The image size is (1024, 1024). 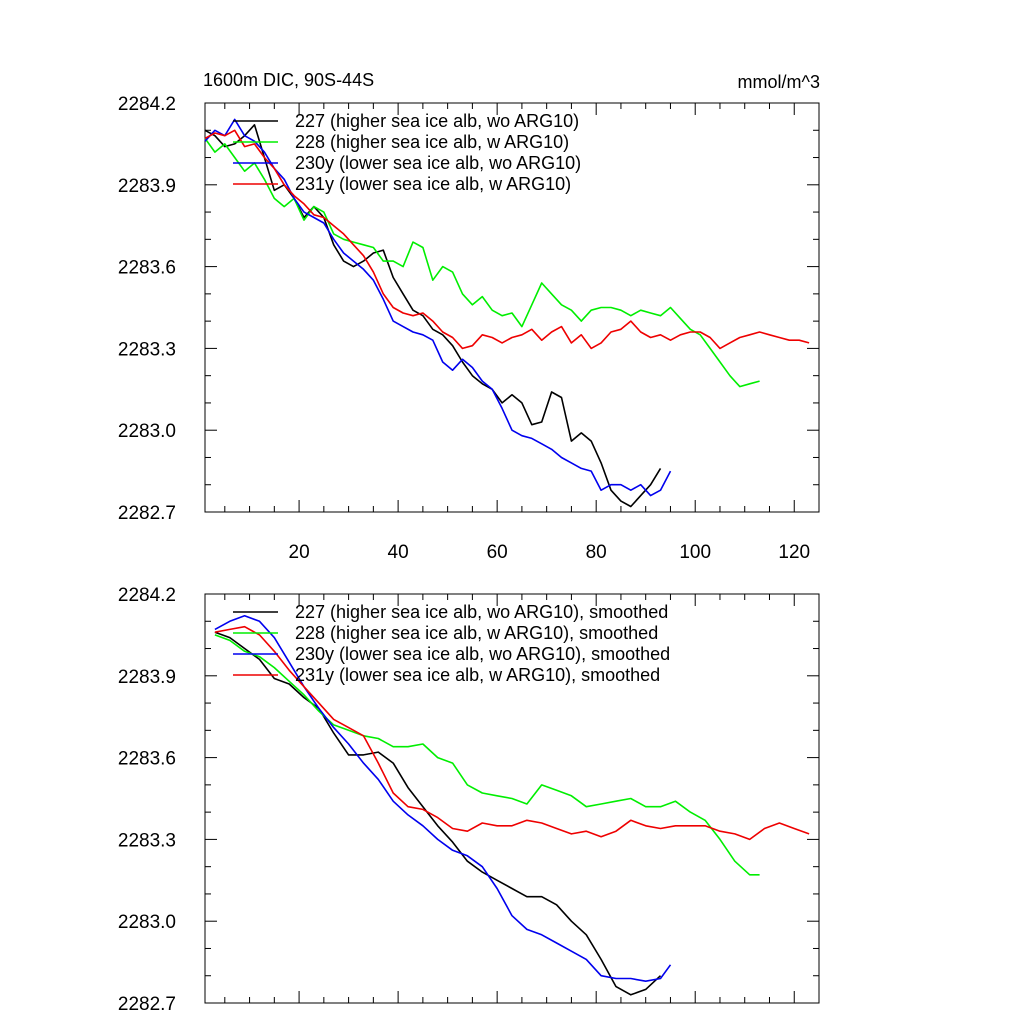 I want to click on x-tick-label: 60, so click(x=497, y=552).